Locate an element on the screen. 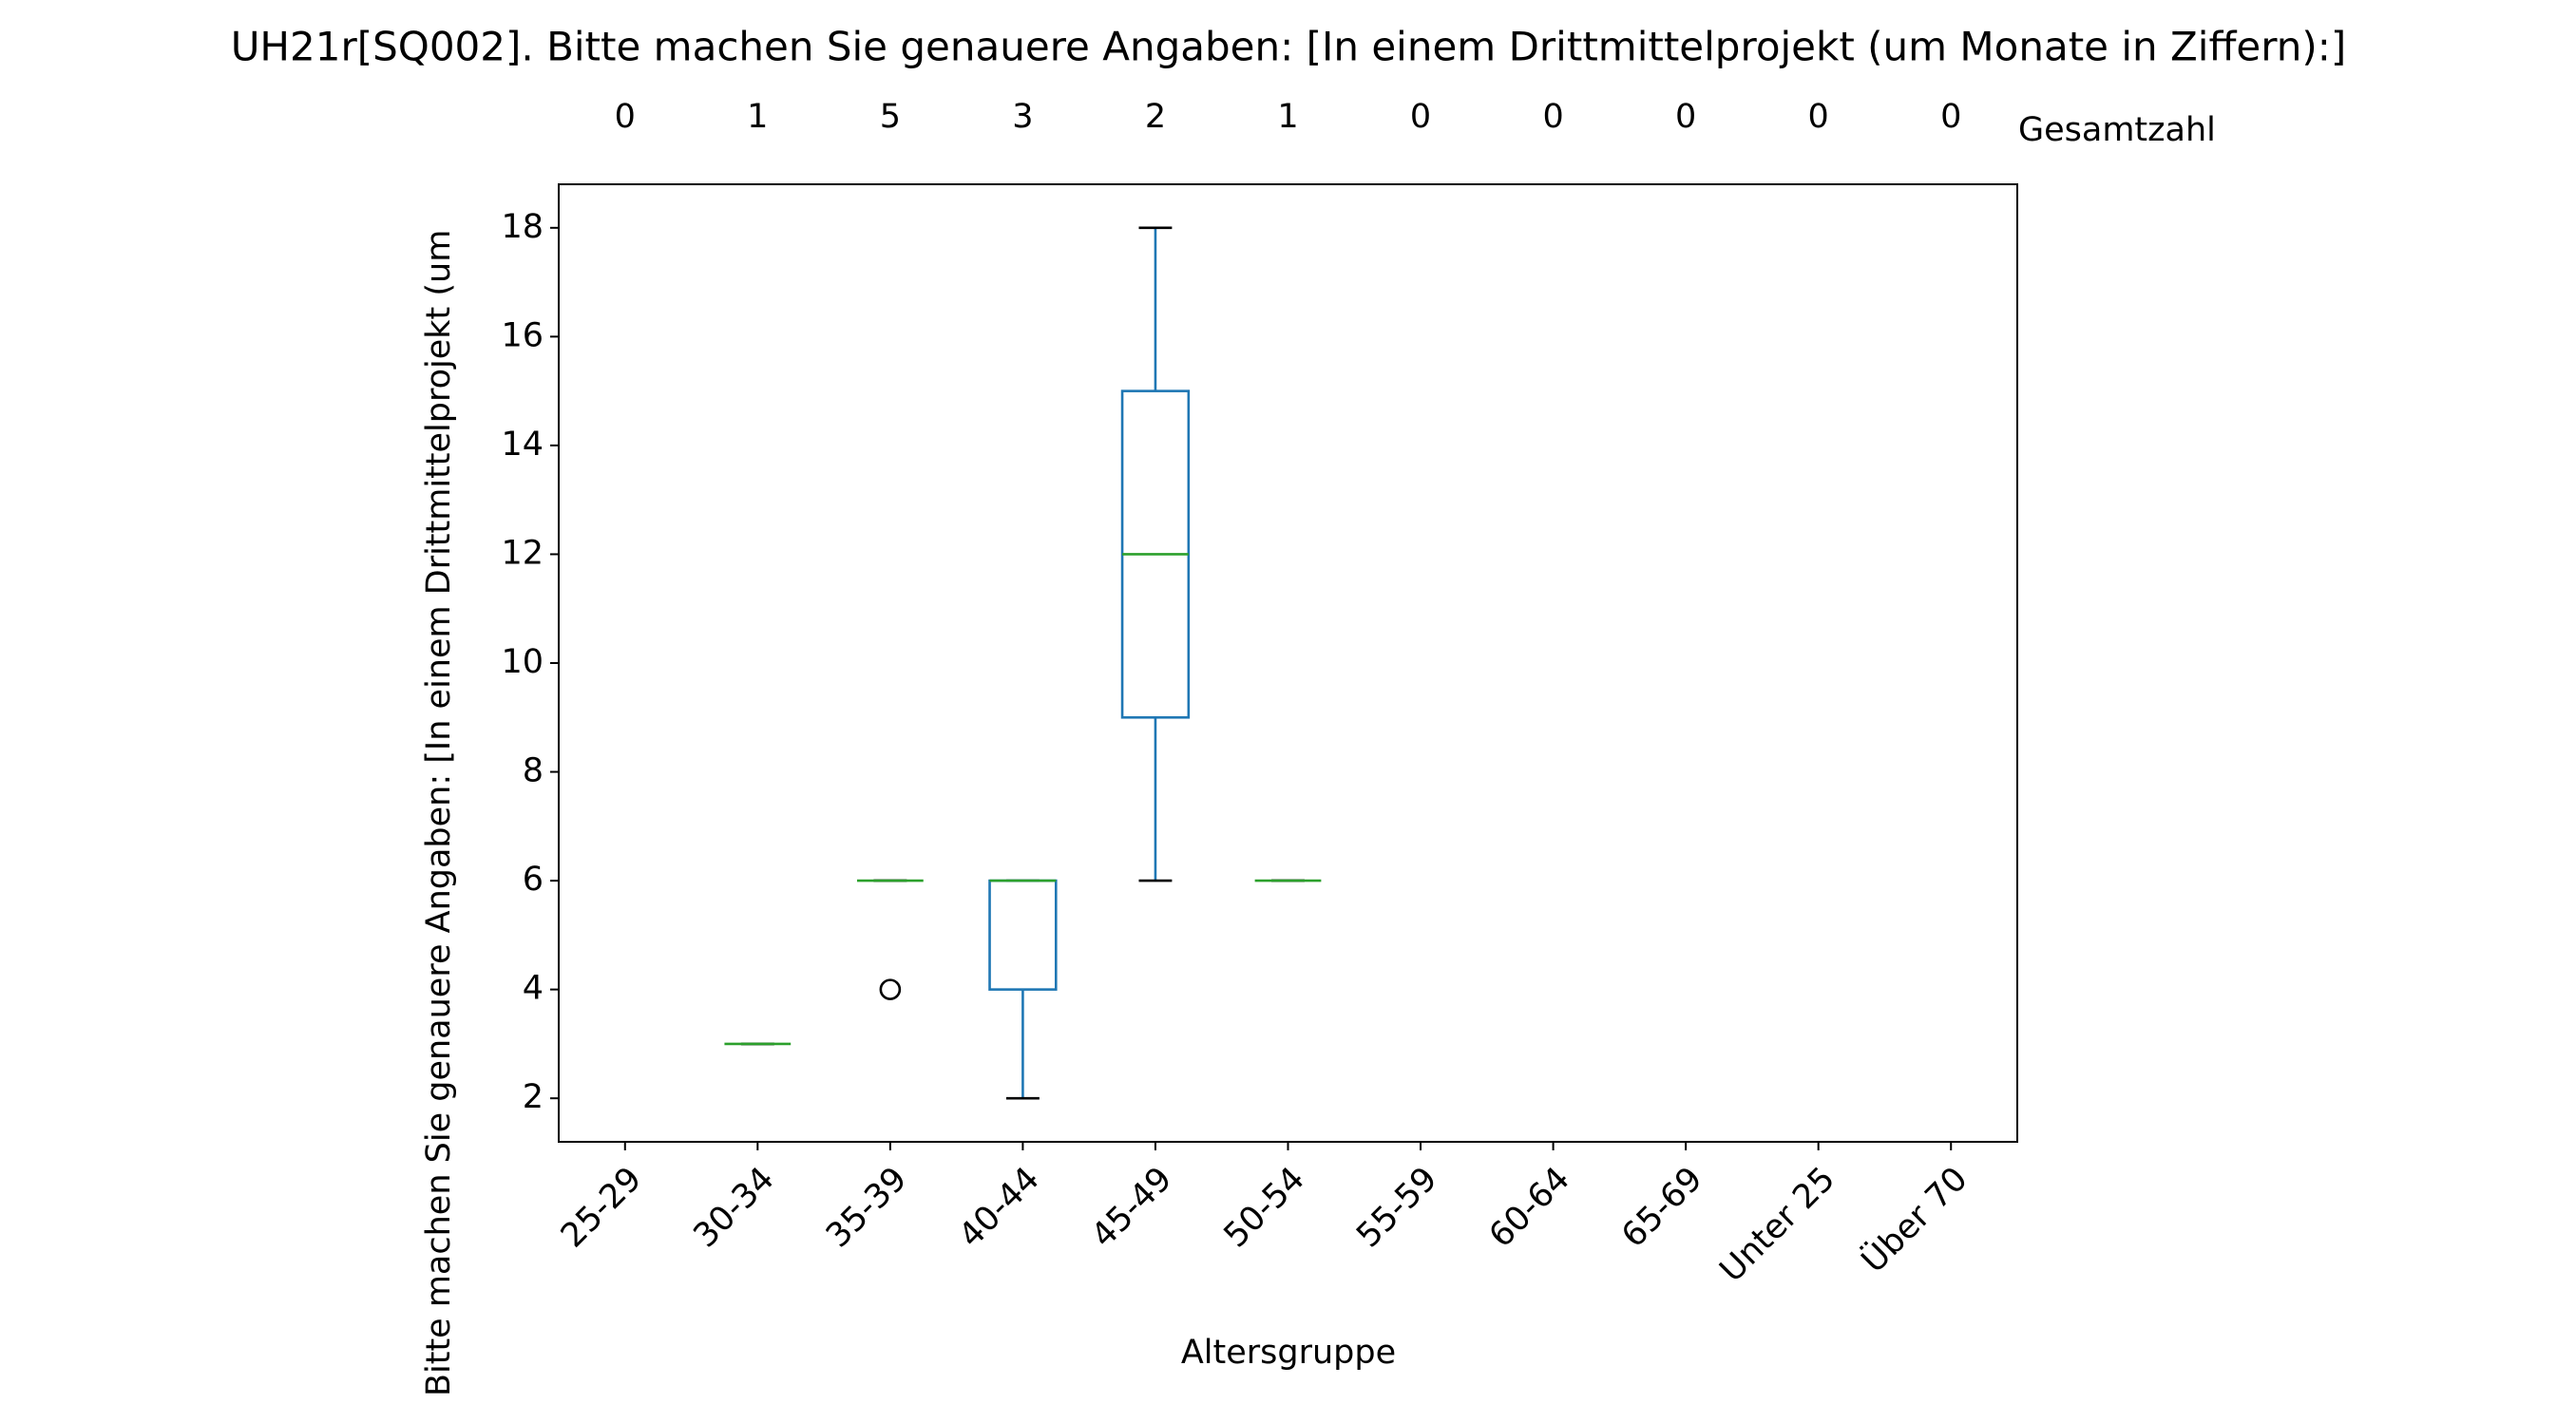  x-axis-label: Altersgruppe is located at coordinates (1288, 1353).